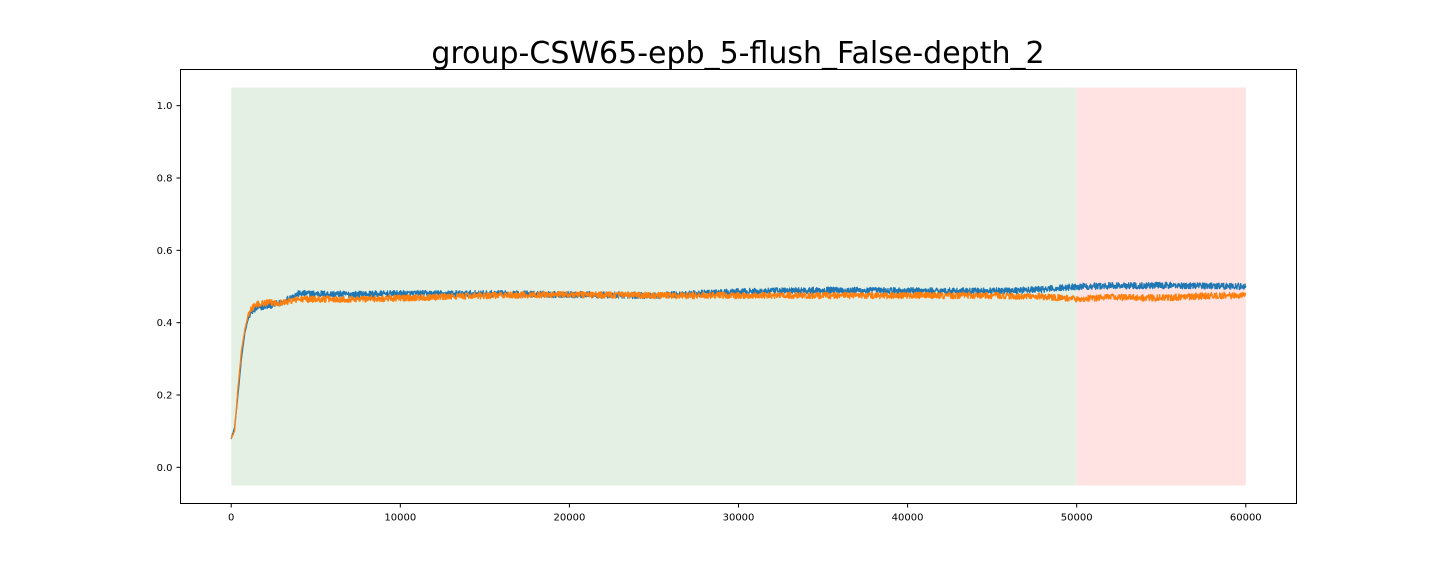  Describe the element at coordinates (231, 518) in the screenshot. I see `x-tick-label: 0` at that location.